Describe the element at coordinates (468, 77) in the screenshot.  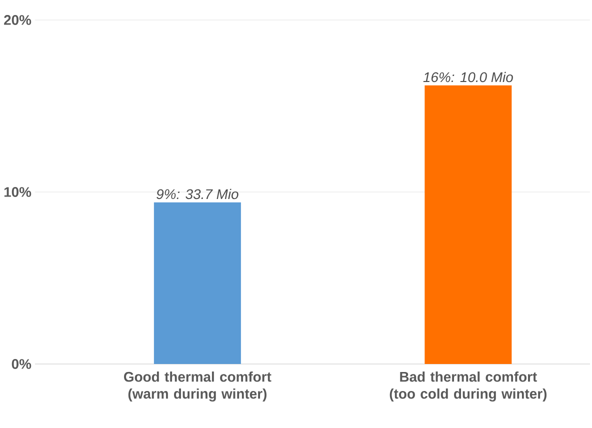
I see `data-label: 16%: 10.0 Mio` at that location.